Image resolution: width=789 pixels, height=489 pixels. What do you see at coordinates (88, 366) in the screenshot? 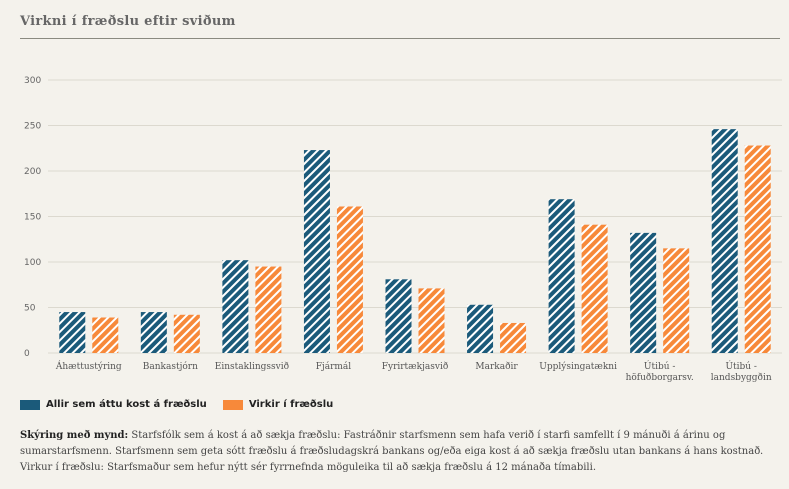
I see `x-tick-label: Áhættustýring` at bounding box center [88, 366].